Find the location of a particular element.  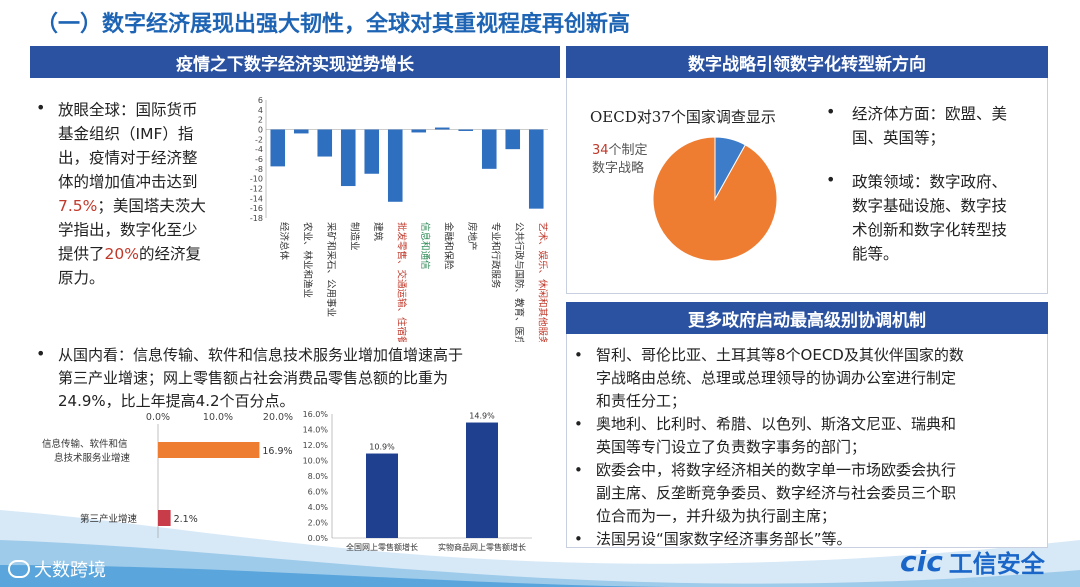

y-tick-label: 6.0% is located at coordinates (318, 492).